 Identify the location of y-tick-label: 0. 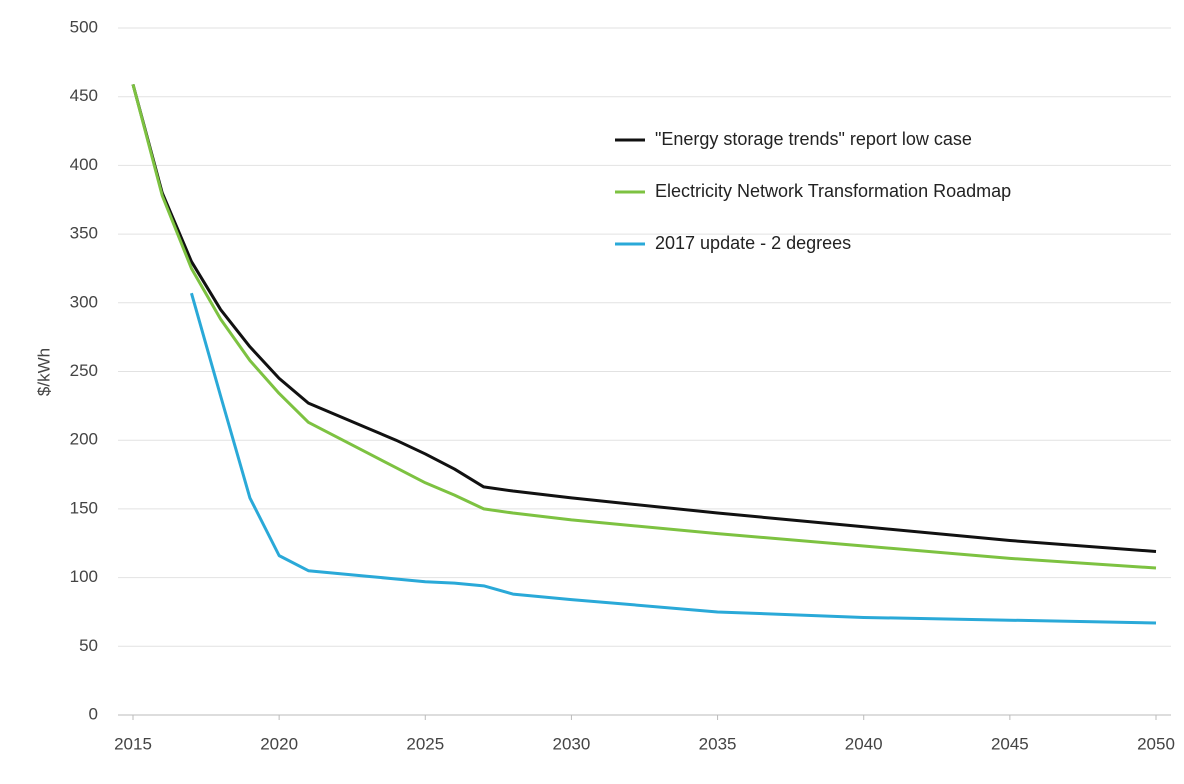
(93, 713).